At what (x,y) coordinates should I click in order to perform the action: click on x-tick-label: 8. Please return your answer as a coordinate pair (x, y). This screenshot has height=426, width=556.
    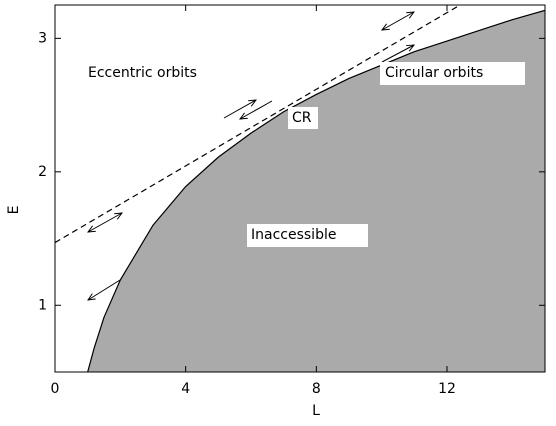
    Looking at the image, I should click on (316, 389).